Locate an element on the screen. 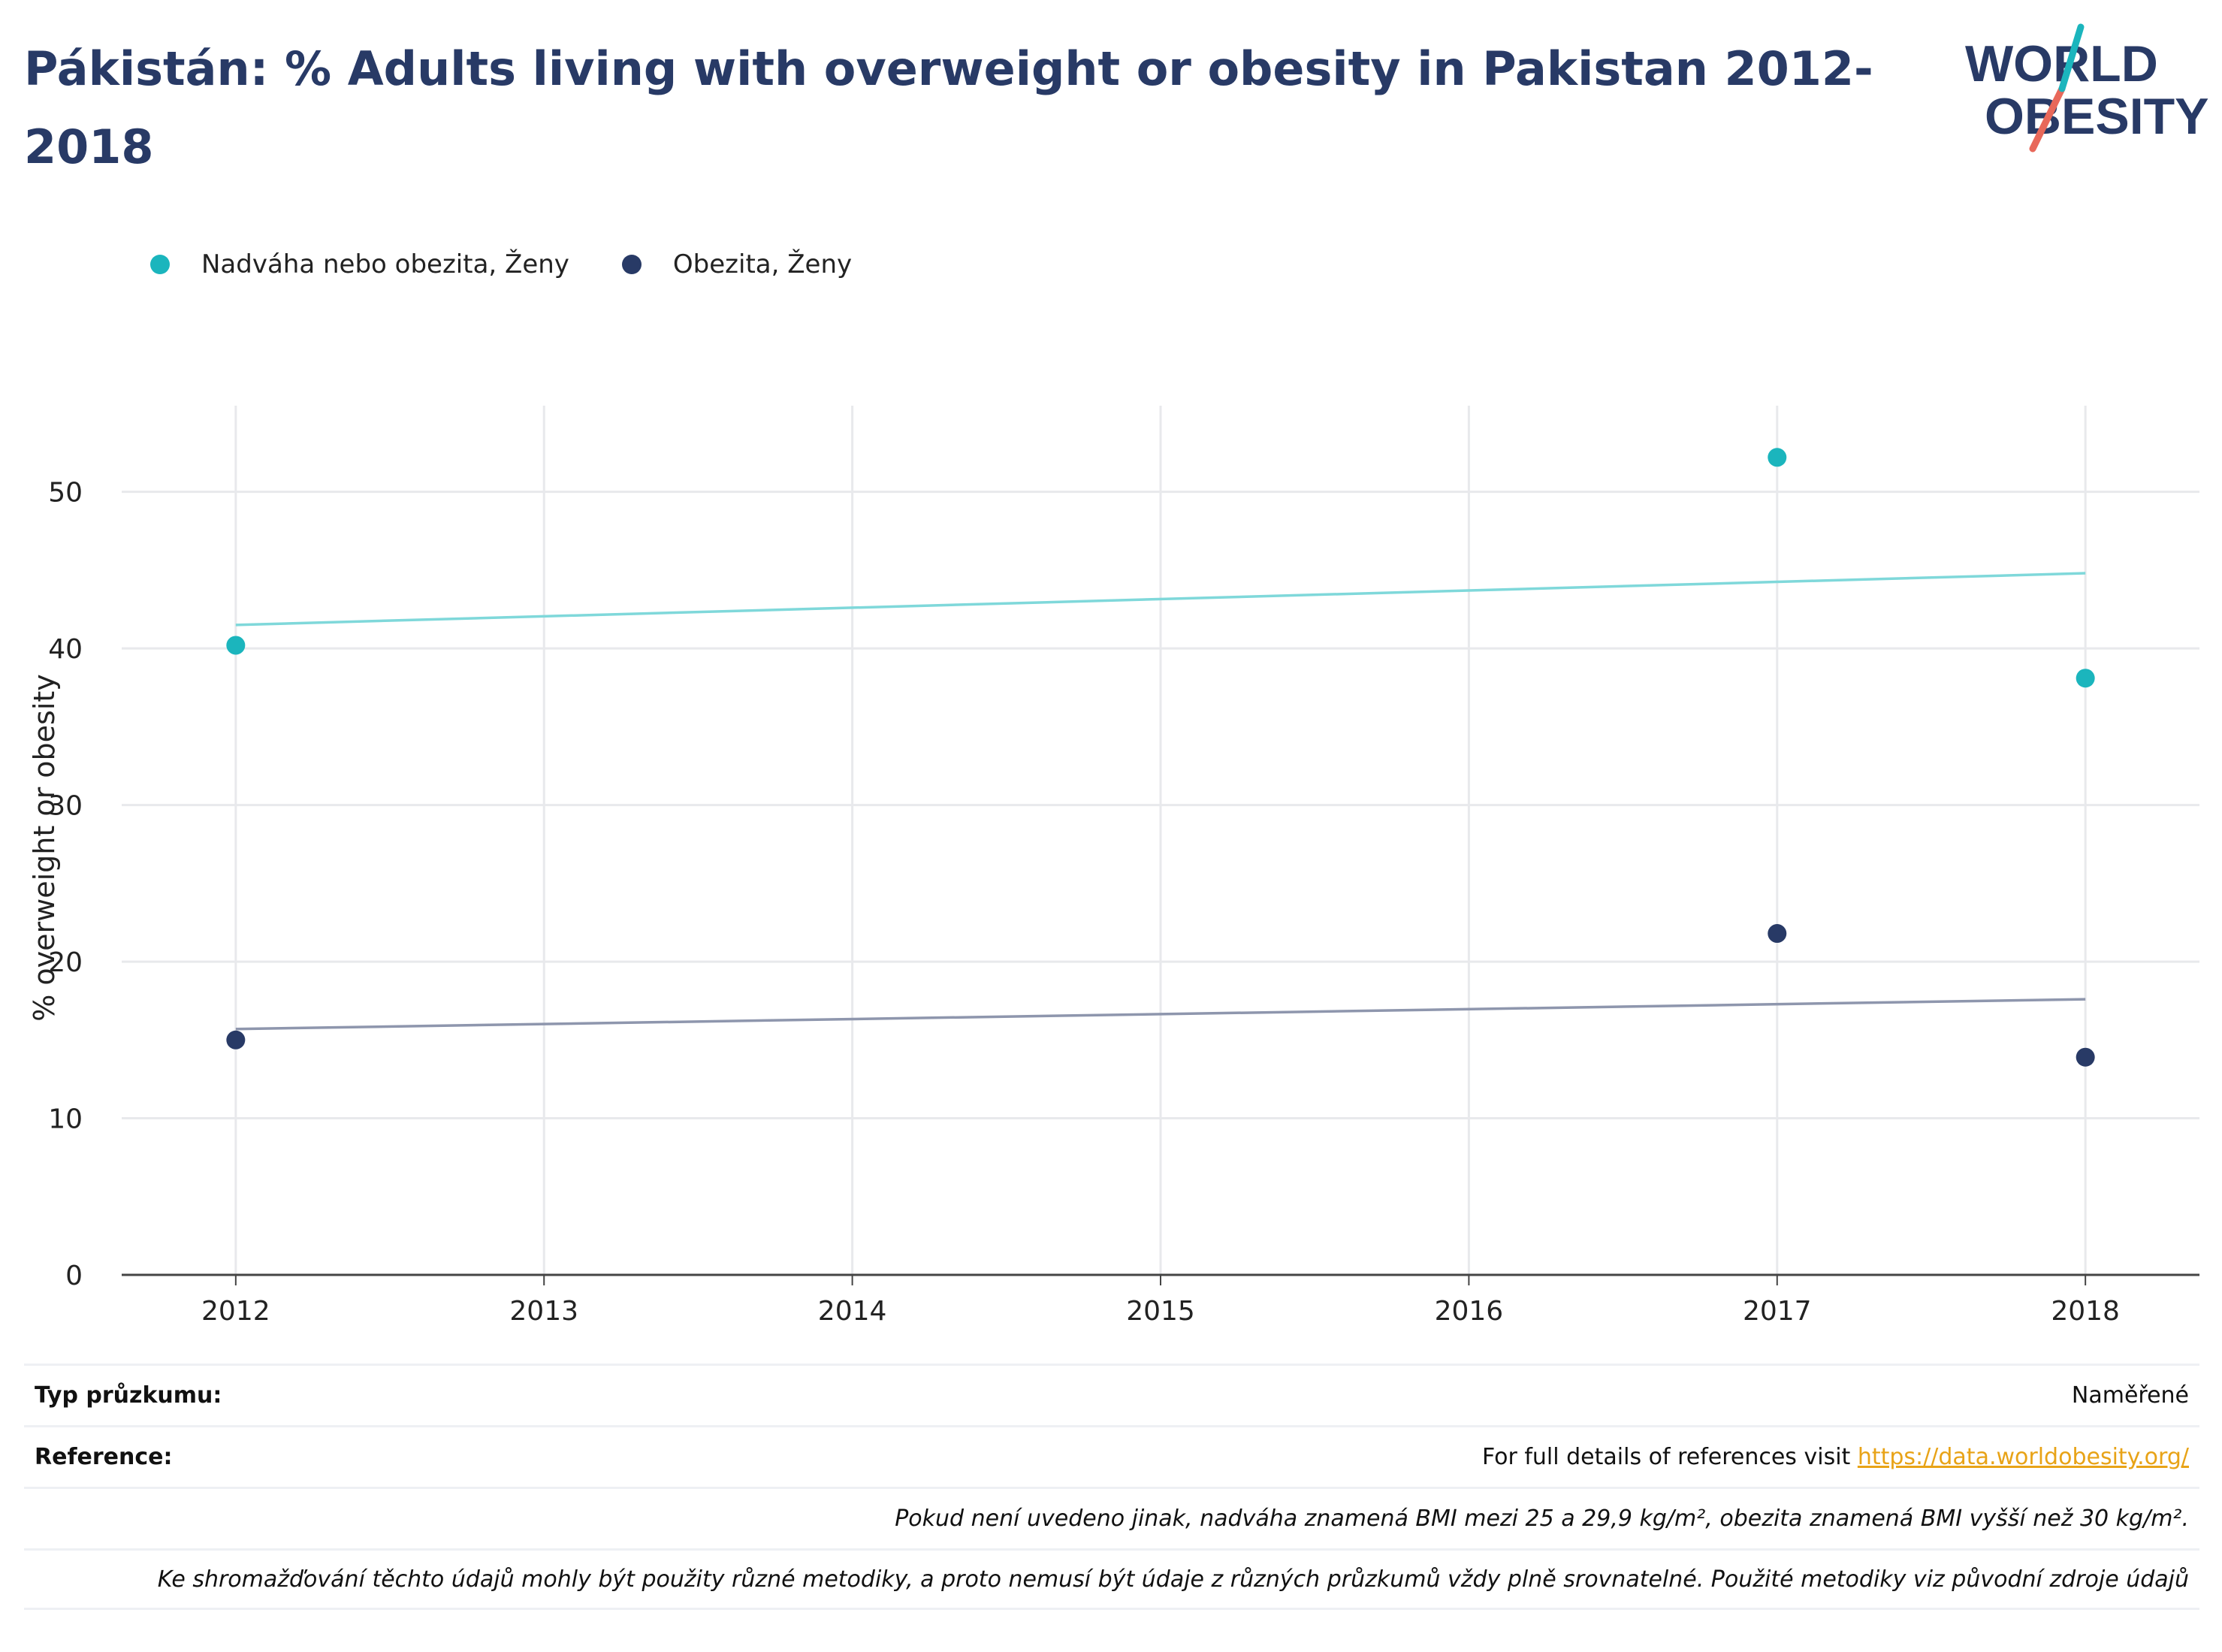  x-tick-label: 2012 is located at coordinates (235, 1311).